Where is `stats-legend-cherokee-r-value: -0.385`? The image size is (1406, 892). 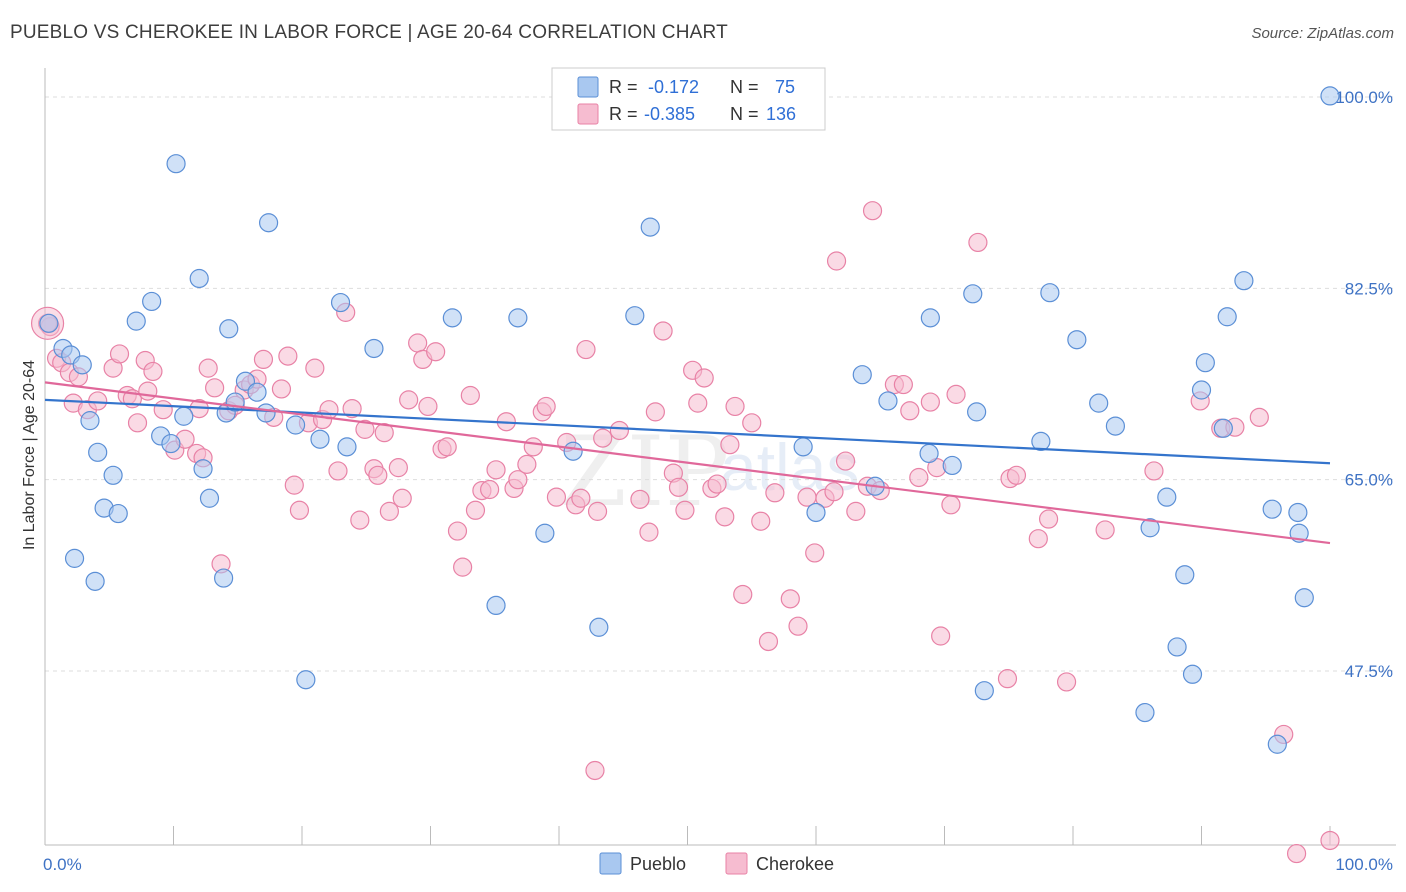 stats-legend-cherokee-r-value: -0.385 is located at coordinates (669, 114).